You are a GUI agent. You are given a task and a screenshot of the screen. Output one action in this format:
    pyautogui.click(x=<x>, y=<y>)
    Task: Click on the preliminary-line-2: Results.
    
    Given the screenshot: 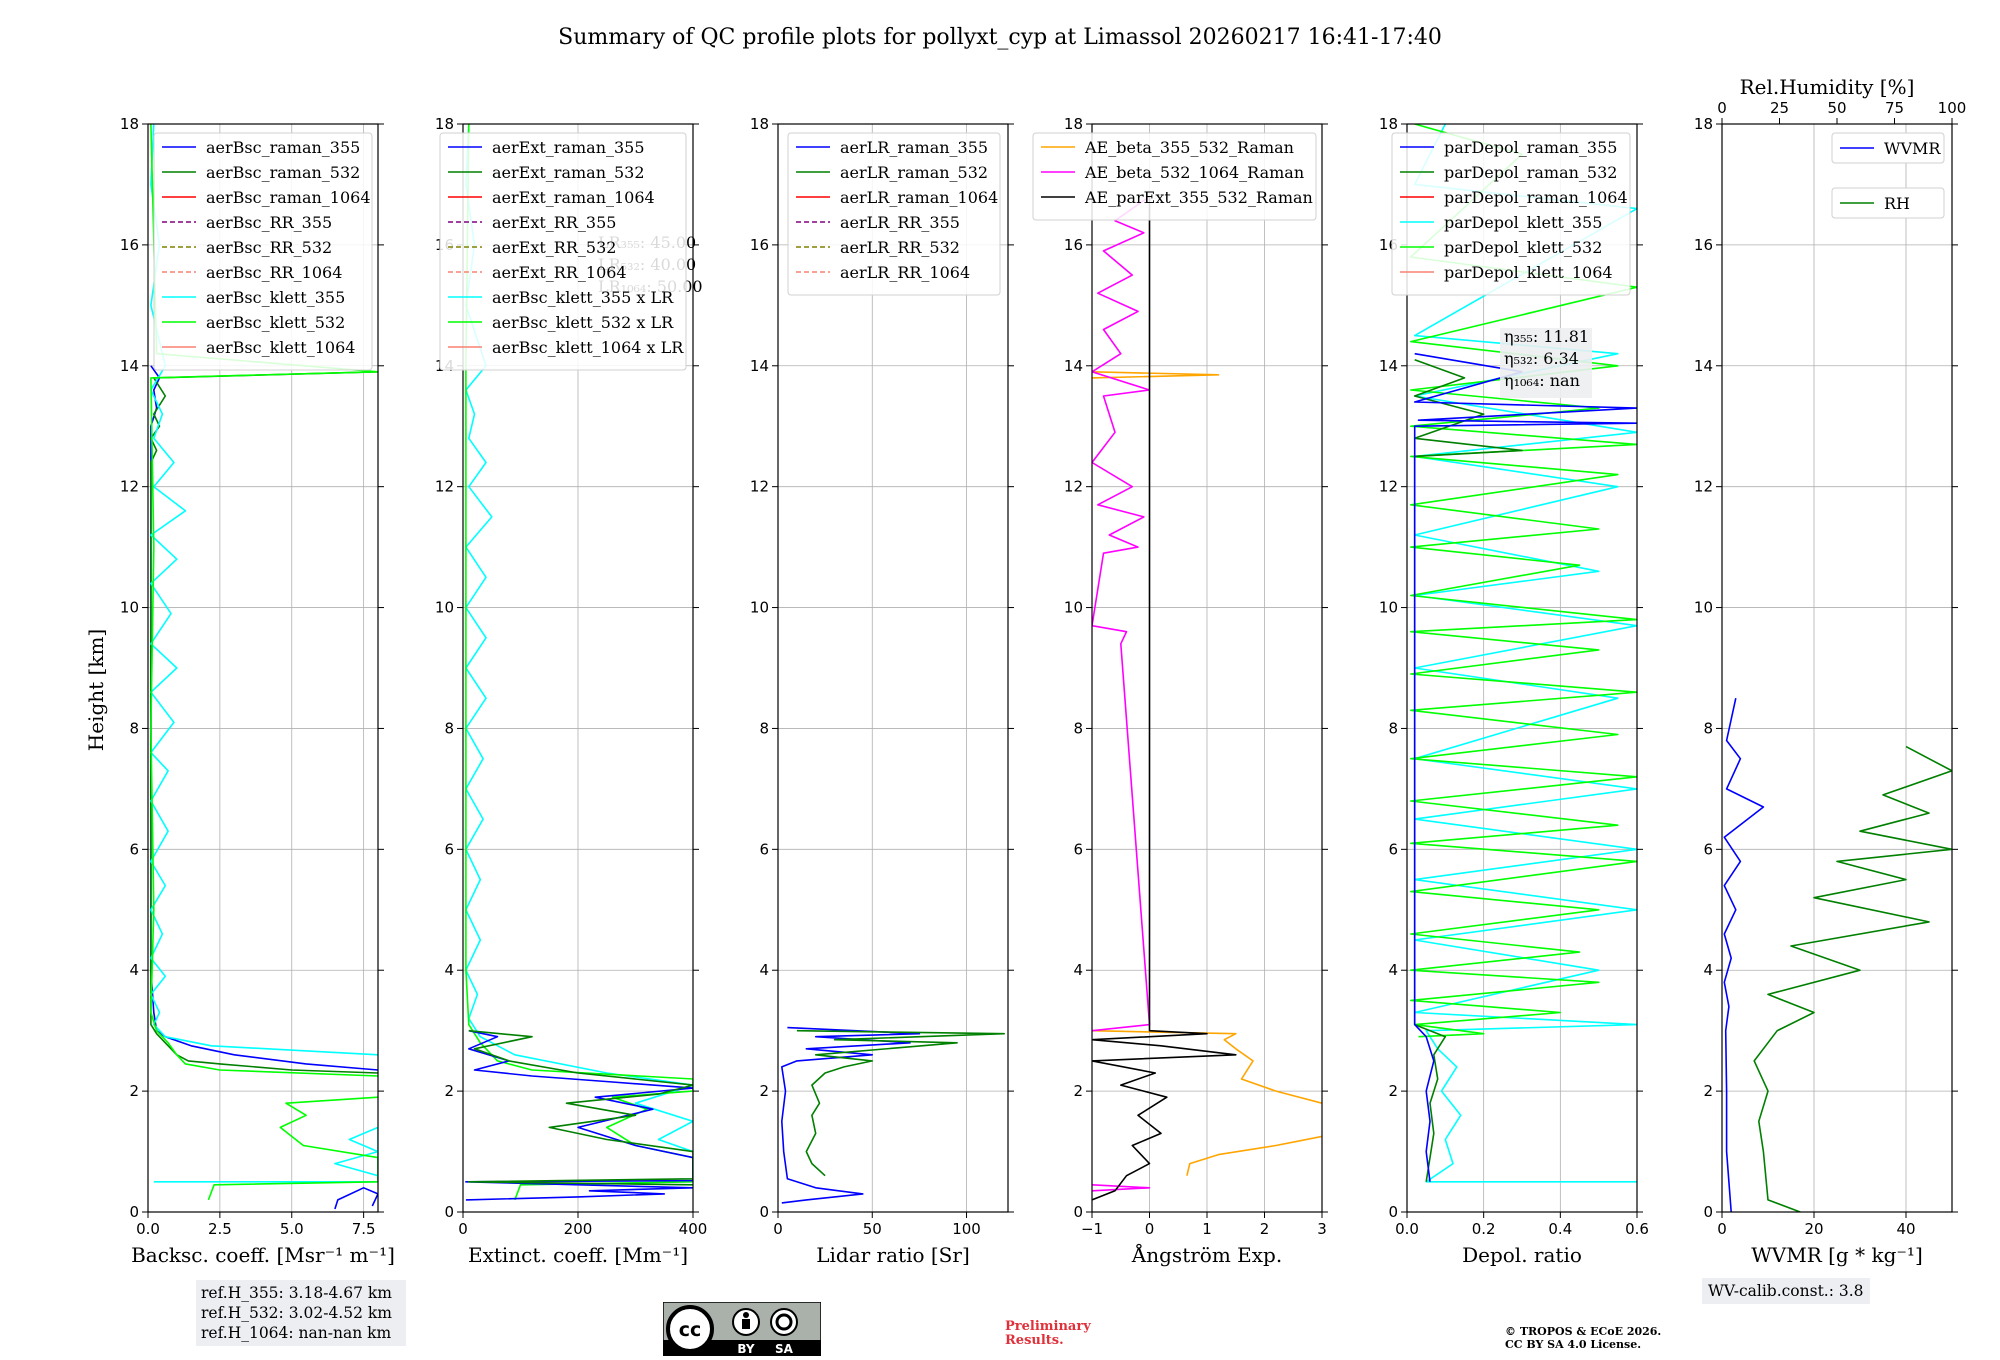 What is the action you would take?
    pyautogui.click(x=1034, y=1340)
    